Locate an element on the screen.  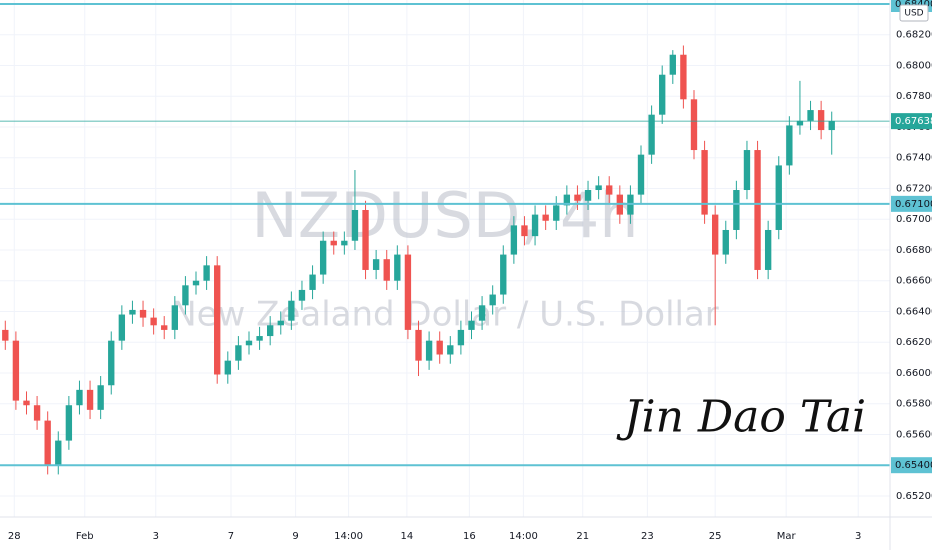
x-tick-label: 25 is located at coordinates (715, 536).